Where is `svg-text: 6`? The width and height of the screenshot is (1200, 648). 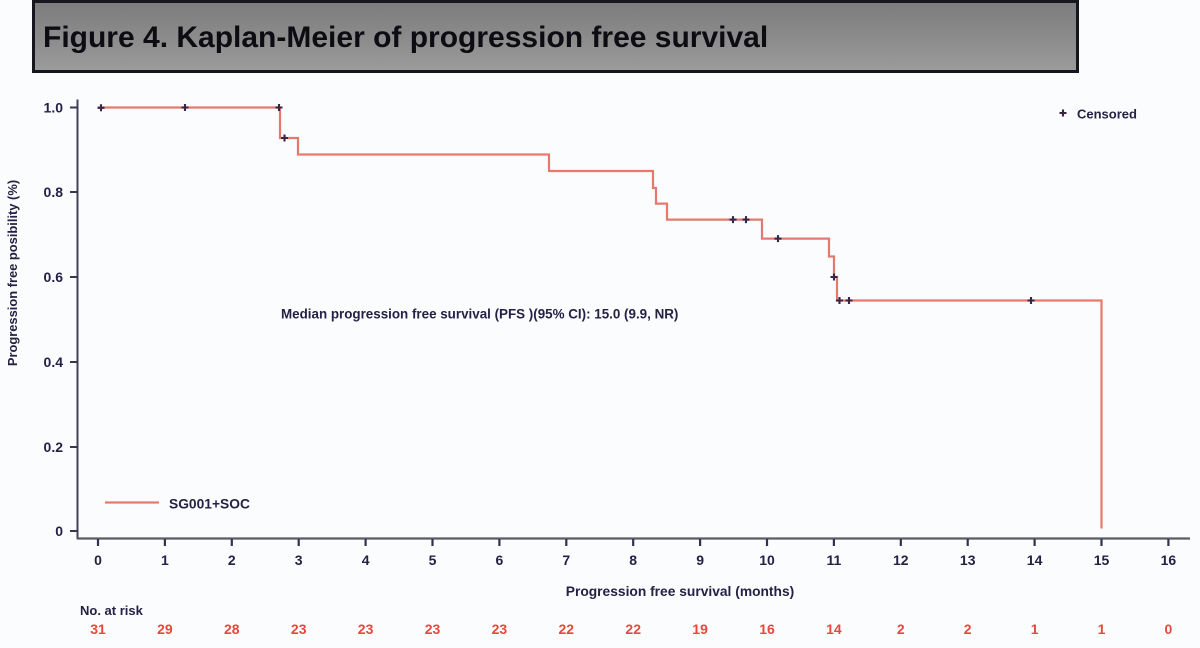 svg-text: 6 is located at coordinates (500, 560).